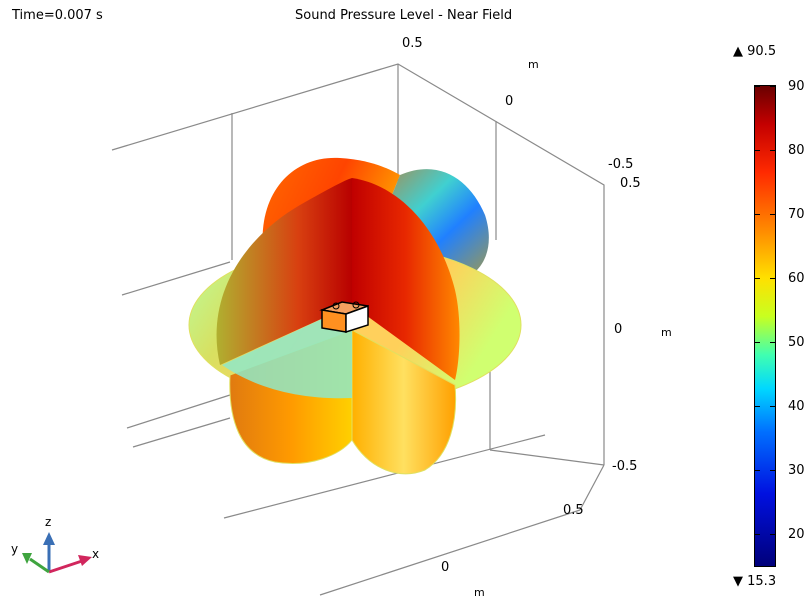 The image size is (812, 603). I want to click on right-slice, so click(406, 279).